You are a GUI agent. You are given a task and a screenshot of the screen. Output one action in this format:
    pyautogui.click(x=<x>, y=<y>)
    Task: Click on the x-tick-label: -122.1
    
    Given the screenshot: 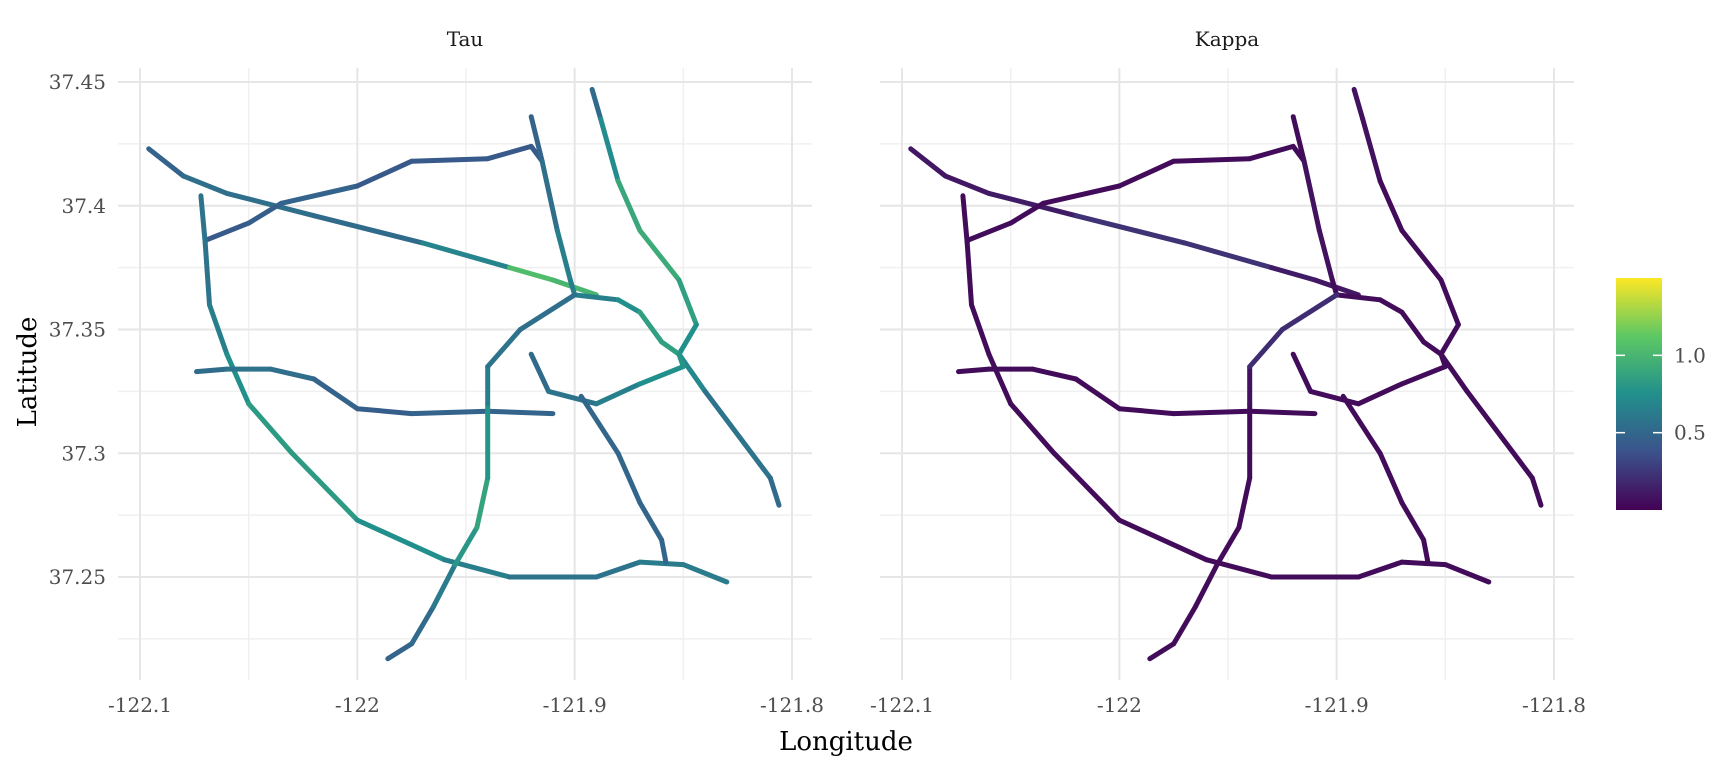 What is the action you would take?
    pyautogui.click(x=140, y=705)
    